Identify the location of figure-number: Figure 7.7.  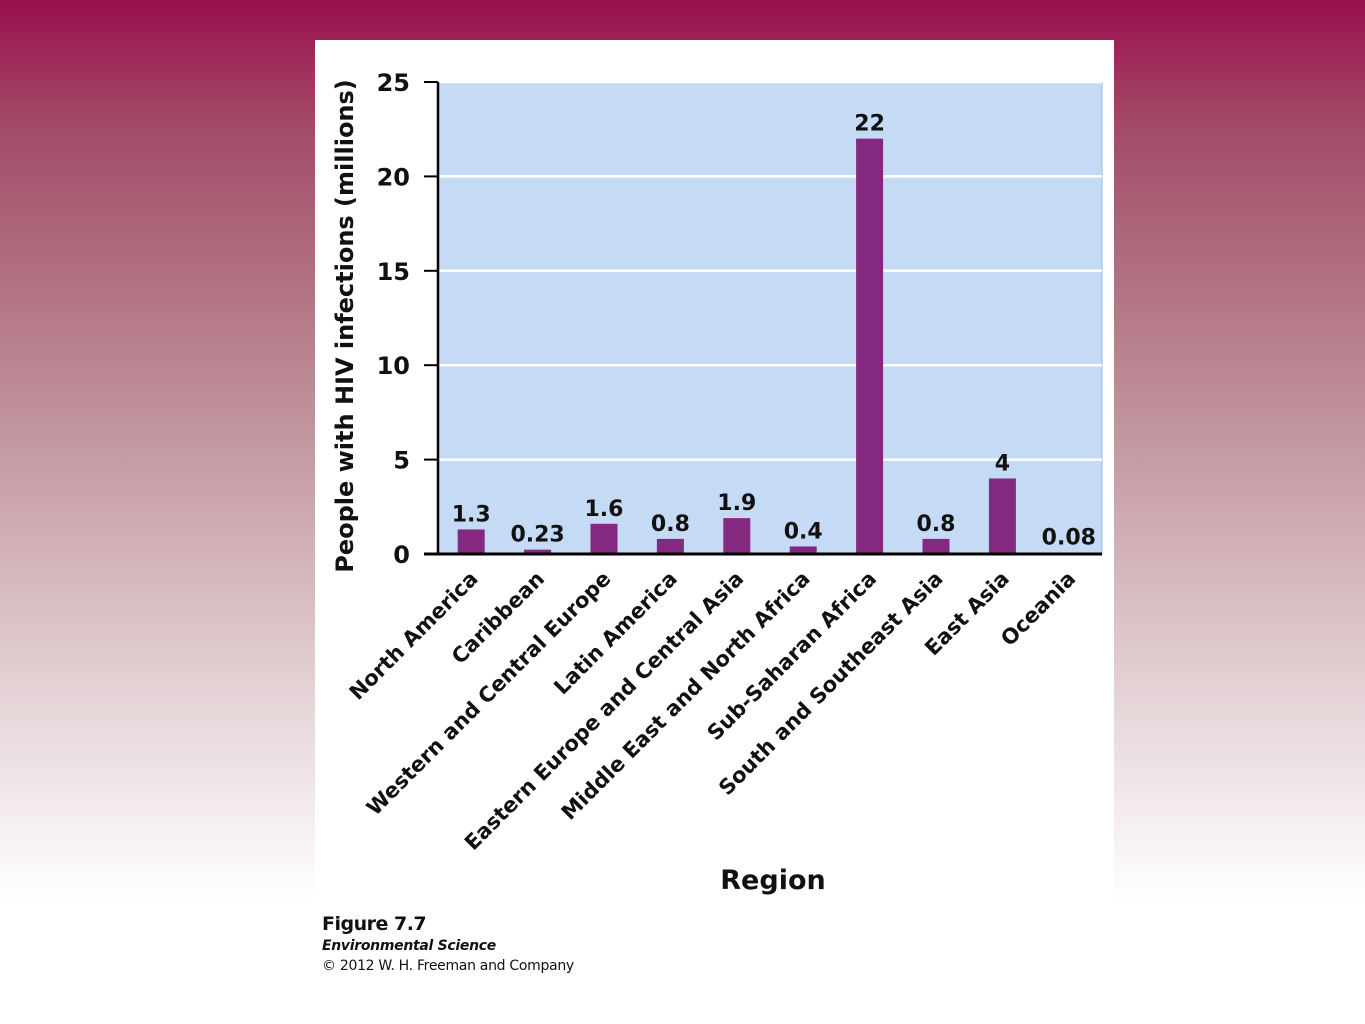
(374, 924).